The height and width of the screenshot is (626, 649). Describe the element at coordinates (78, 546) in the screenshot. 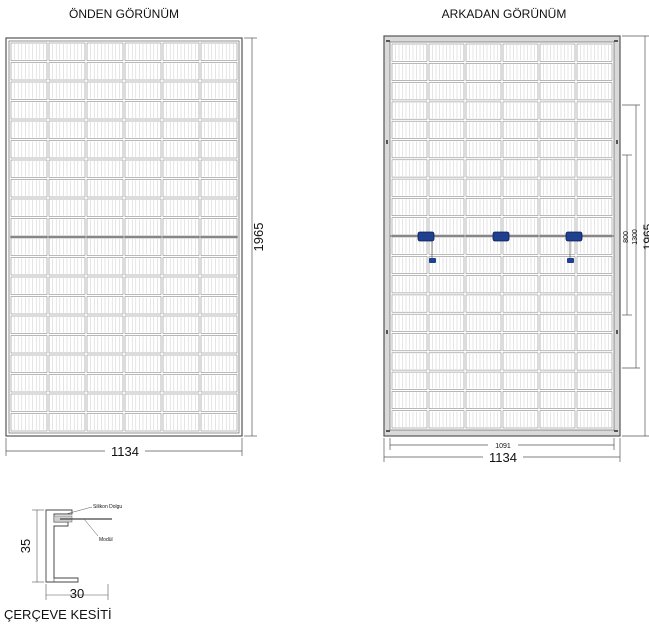

I see `frame-profile` at that location.